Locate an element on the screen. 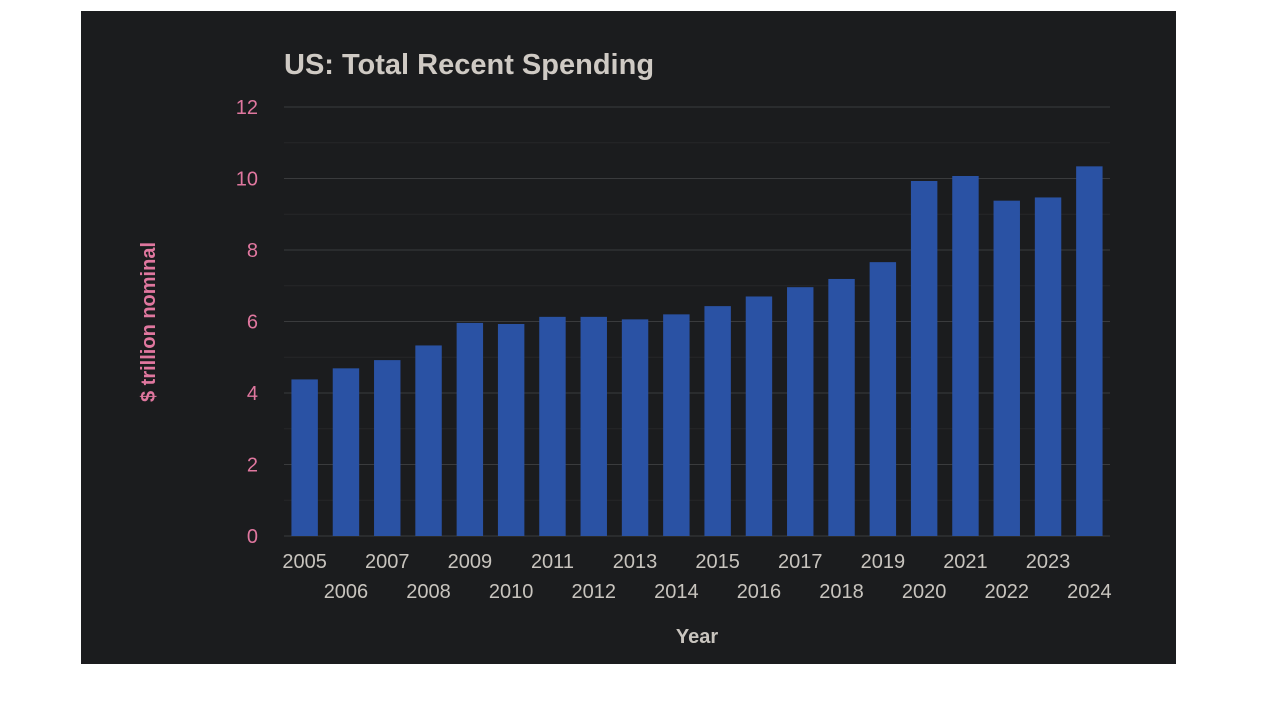 The height and width of the screenshot is (720, 1280). bar-2010 is located at coordinates (511, 430).